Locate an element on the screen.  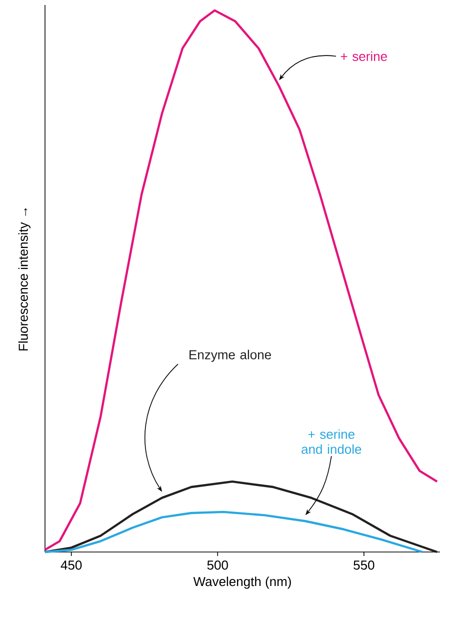
text: + serine and indole is located at coordinates (332, 441).